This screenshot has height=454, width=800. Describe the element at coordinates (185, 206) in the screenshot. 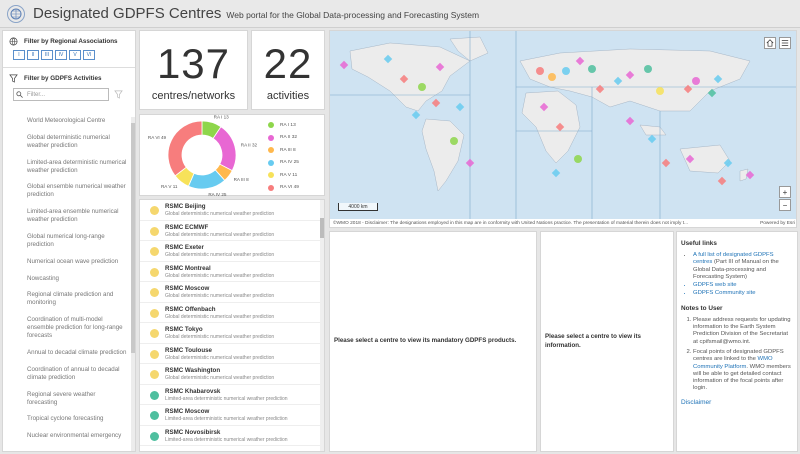

I see `centre-name: RSMC Beijing` at that location.